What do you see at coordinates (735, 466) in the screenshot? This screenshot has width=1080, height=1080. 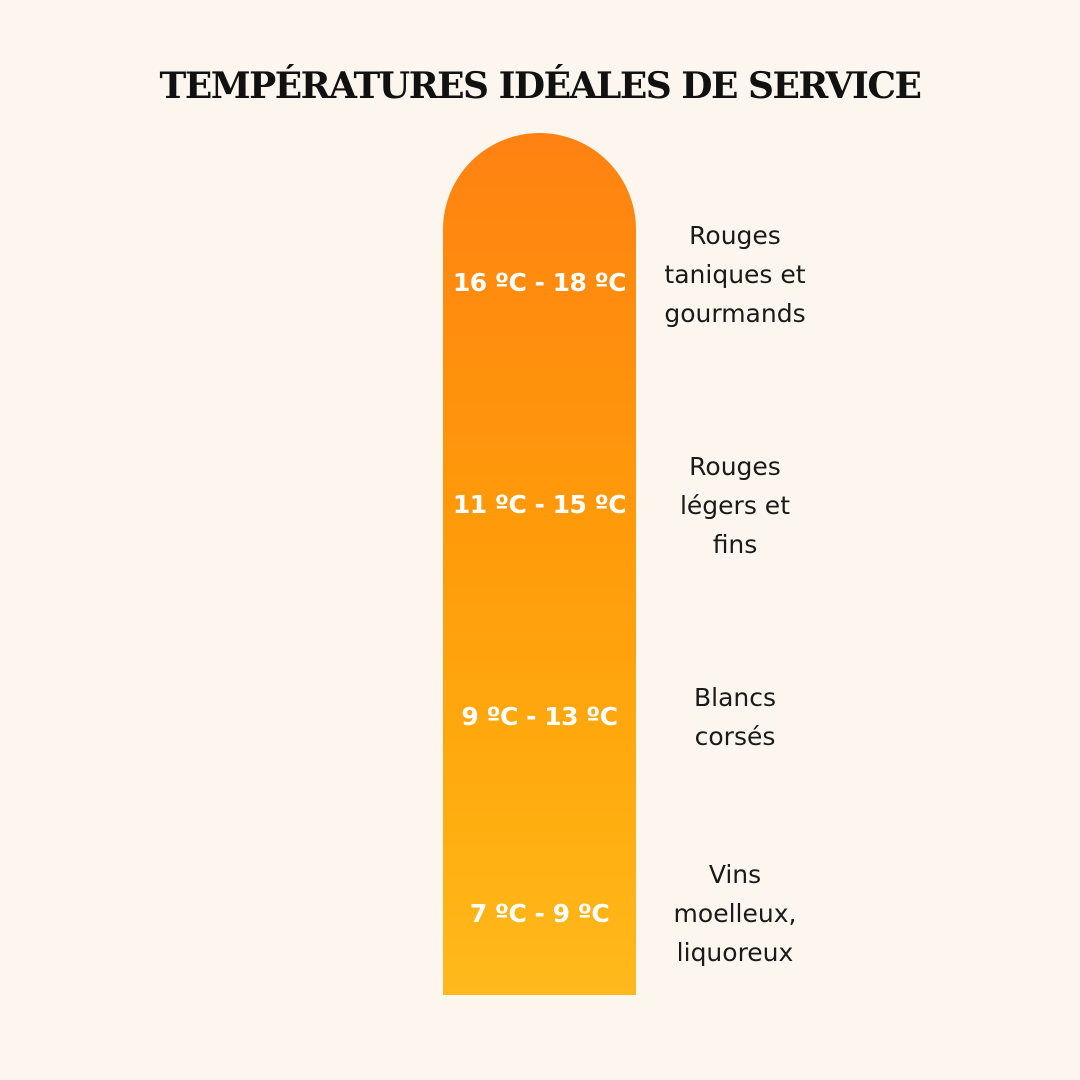 I see `wine-type-2-line-1: Rouges` at bounding box center [735, 466].